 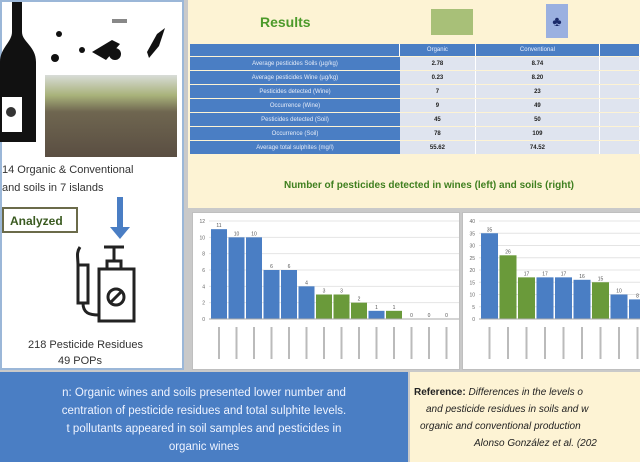 What do you see at coordinates (359, 300) in the screenshot?
I see `data-label: 2` at bounding box center [359, 300].